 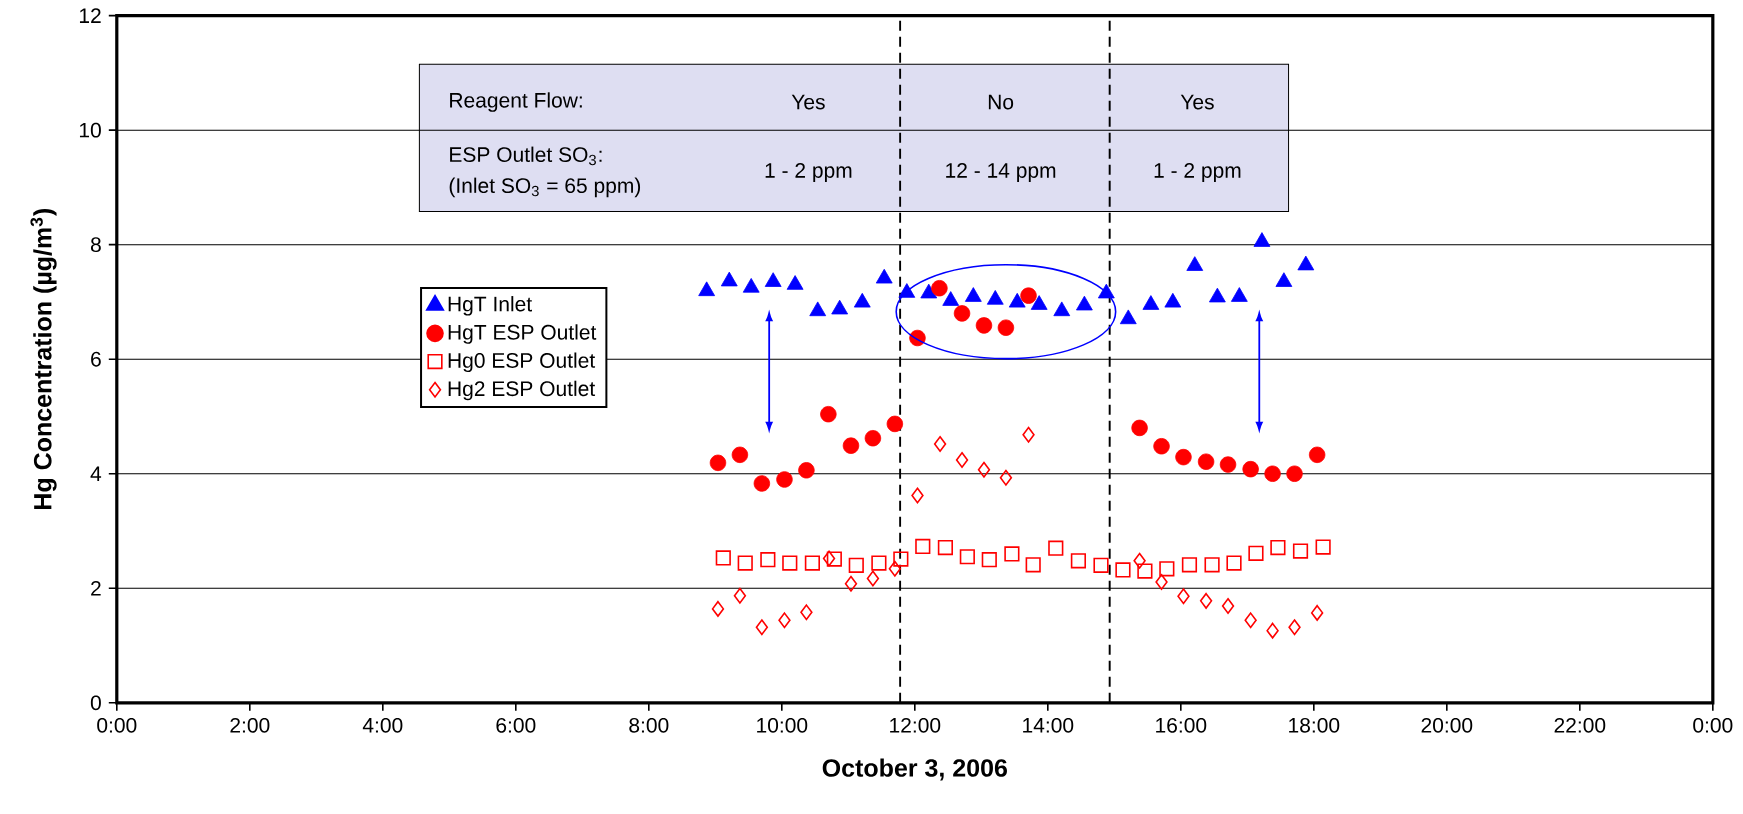 What do you see at coordinates (117, 725) in the screenshot?
I see `x-tick-label: 0:00` at bounding box center [117, 725].